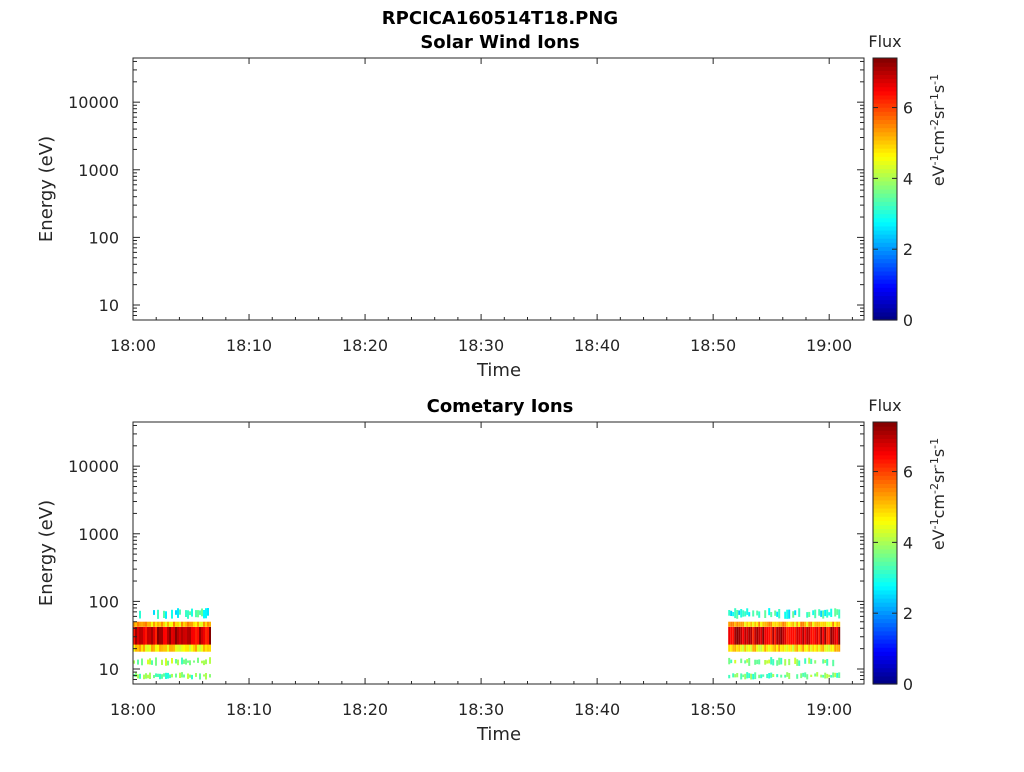 The image size is (1024, 772). What do you see at coordinates (103, 601) in the screenshot?
I see `y-tick-label: 100` at bounding box center [103, 601].